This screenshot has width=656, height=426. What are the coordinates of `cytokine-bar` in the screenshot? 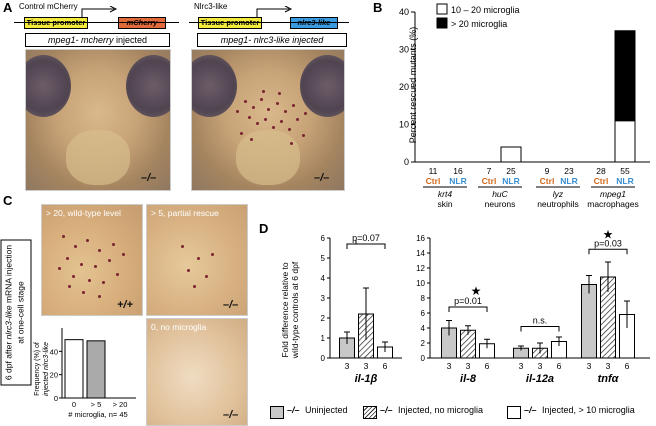 It's located at (589, 321).